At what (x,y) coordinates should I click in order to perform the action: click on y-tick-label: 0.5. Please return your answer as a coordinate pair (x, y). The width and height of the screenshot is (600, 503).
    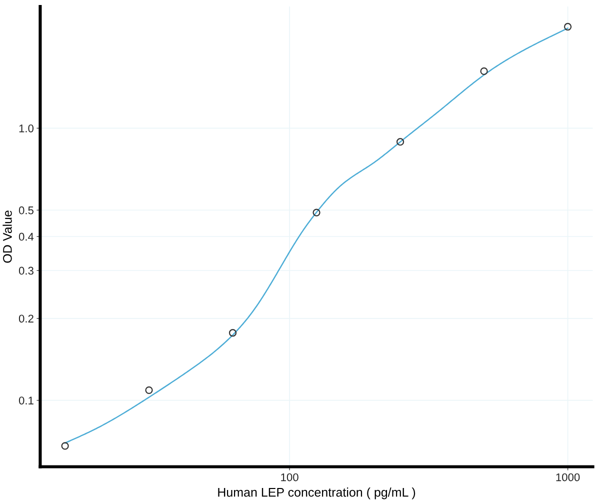
    Looking at the image, I should click on (26, 210).